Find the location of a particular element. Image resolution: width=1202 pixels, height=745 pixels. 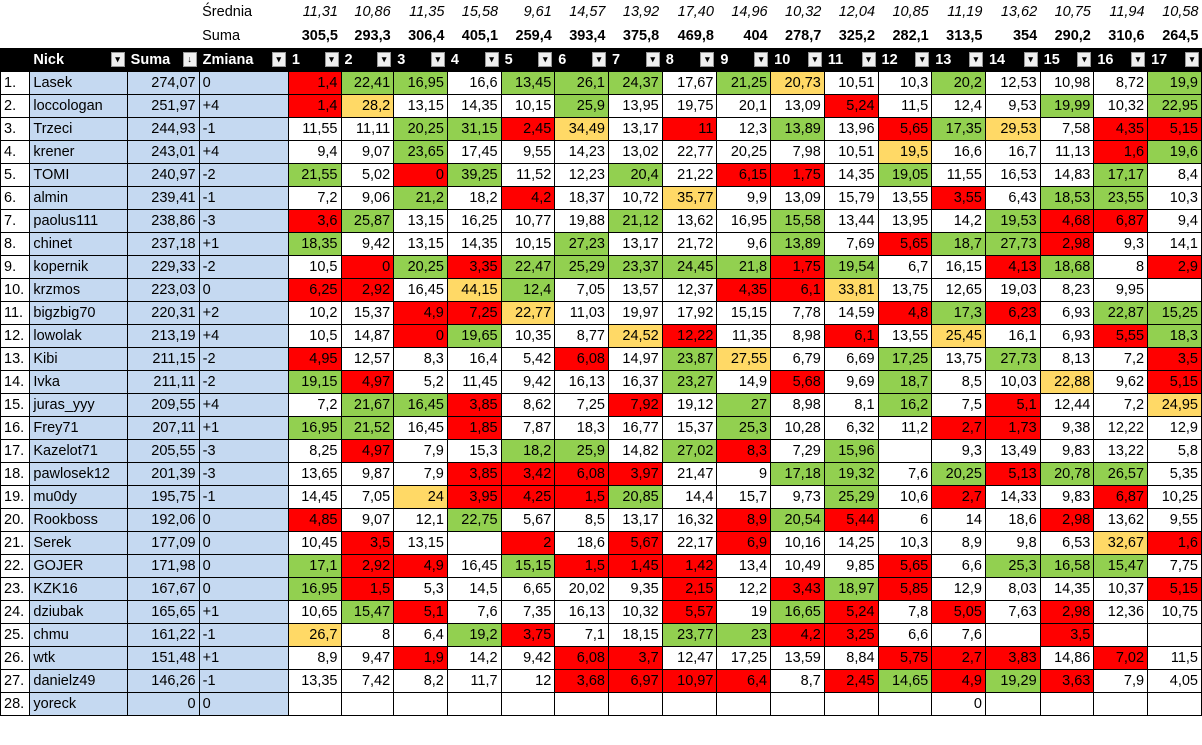

score-cell: 13,75 is located at coordinates (905, 289).